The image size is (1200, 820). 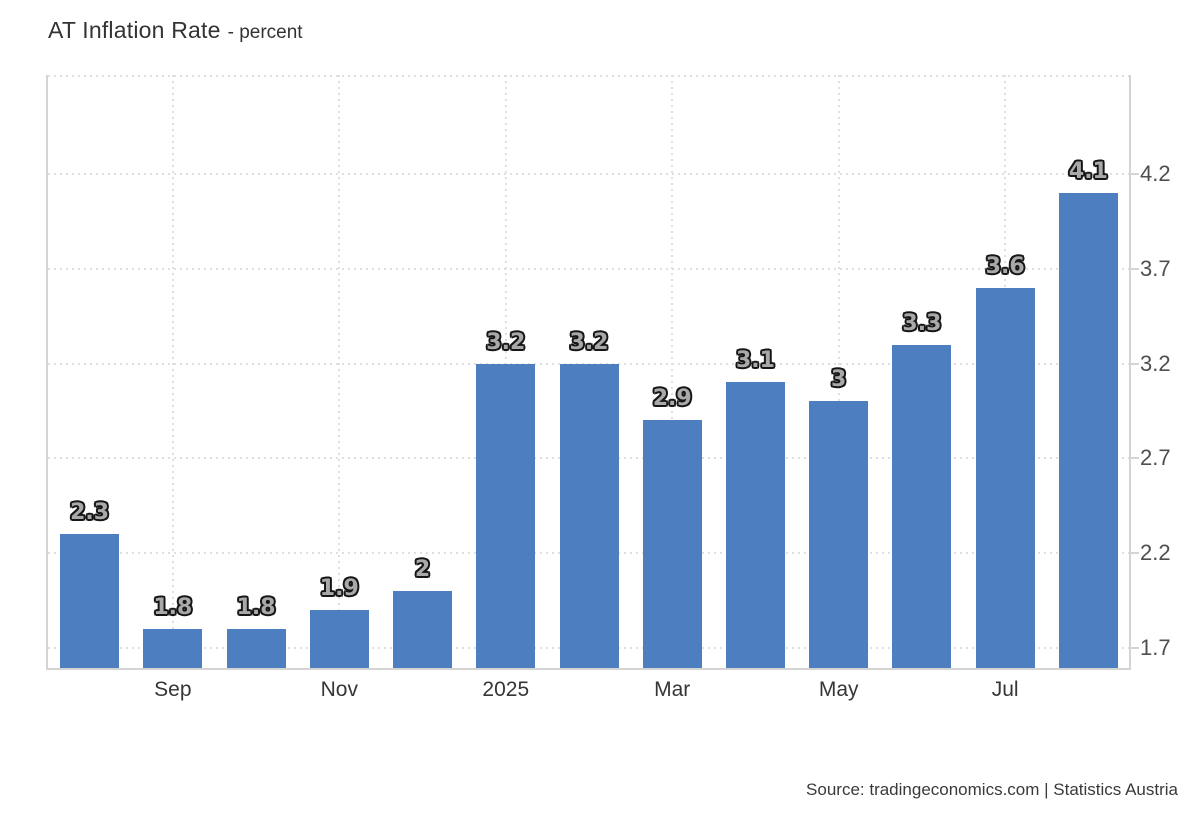 I want to click on chart-subtitle-text: - percent, so click(x=265, y=32).